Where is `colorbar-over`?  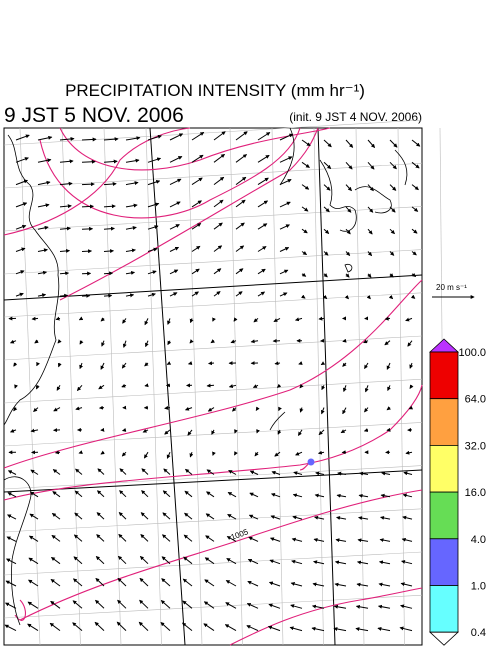
colorbar-over is located at coordinates (444, 345).